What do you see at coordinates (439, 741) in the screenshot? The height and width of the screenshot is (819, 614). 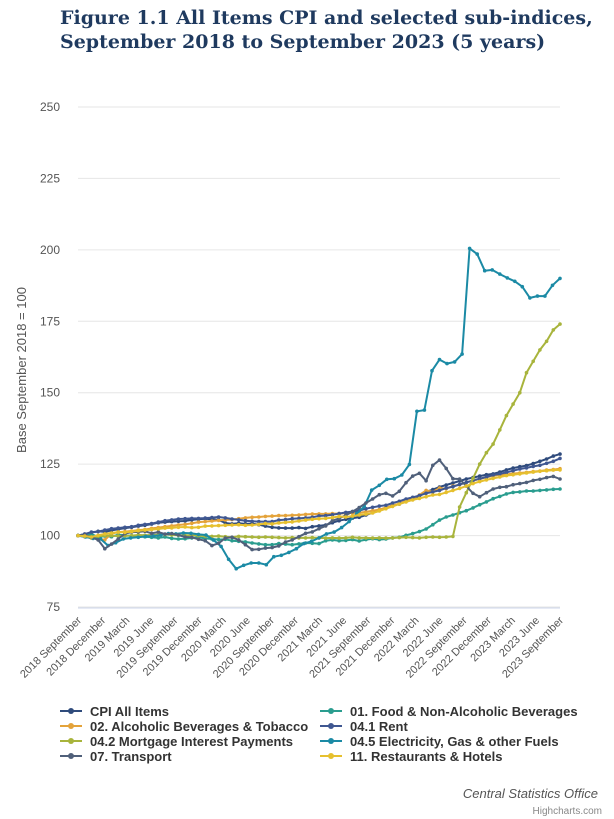 I see `legend-item: 04.5 Electricity, Gas & other Fuels` at bounding box center [439, 741].